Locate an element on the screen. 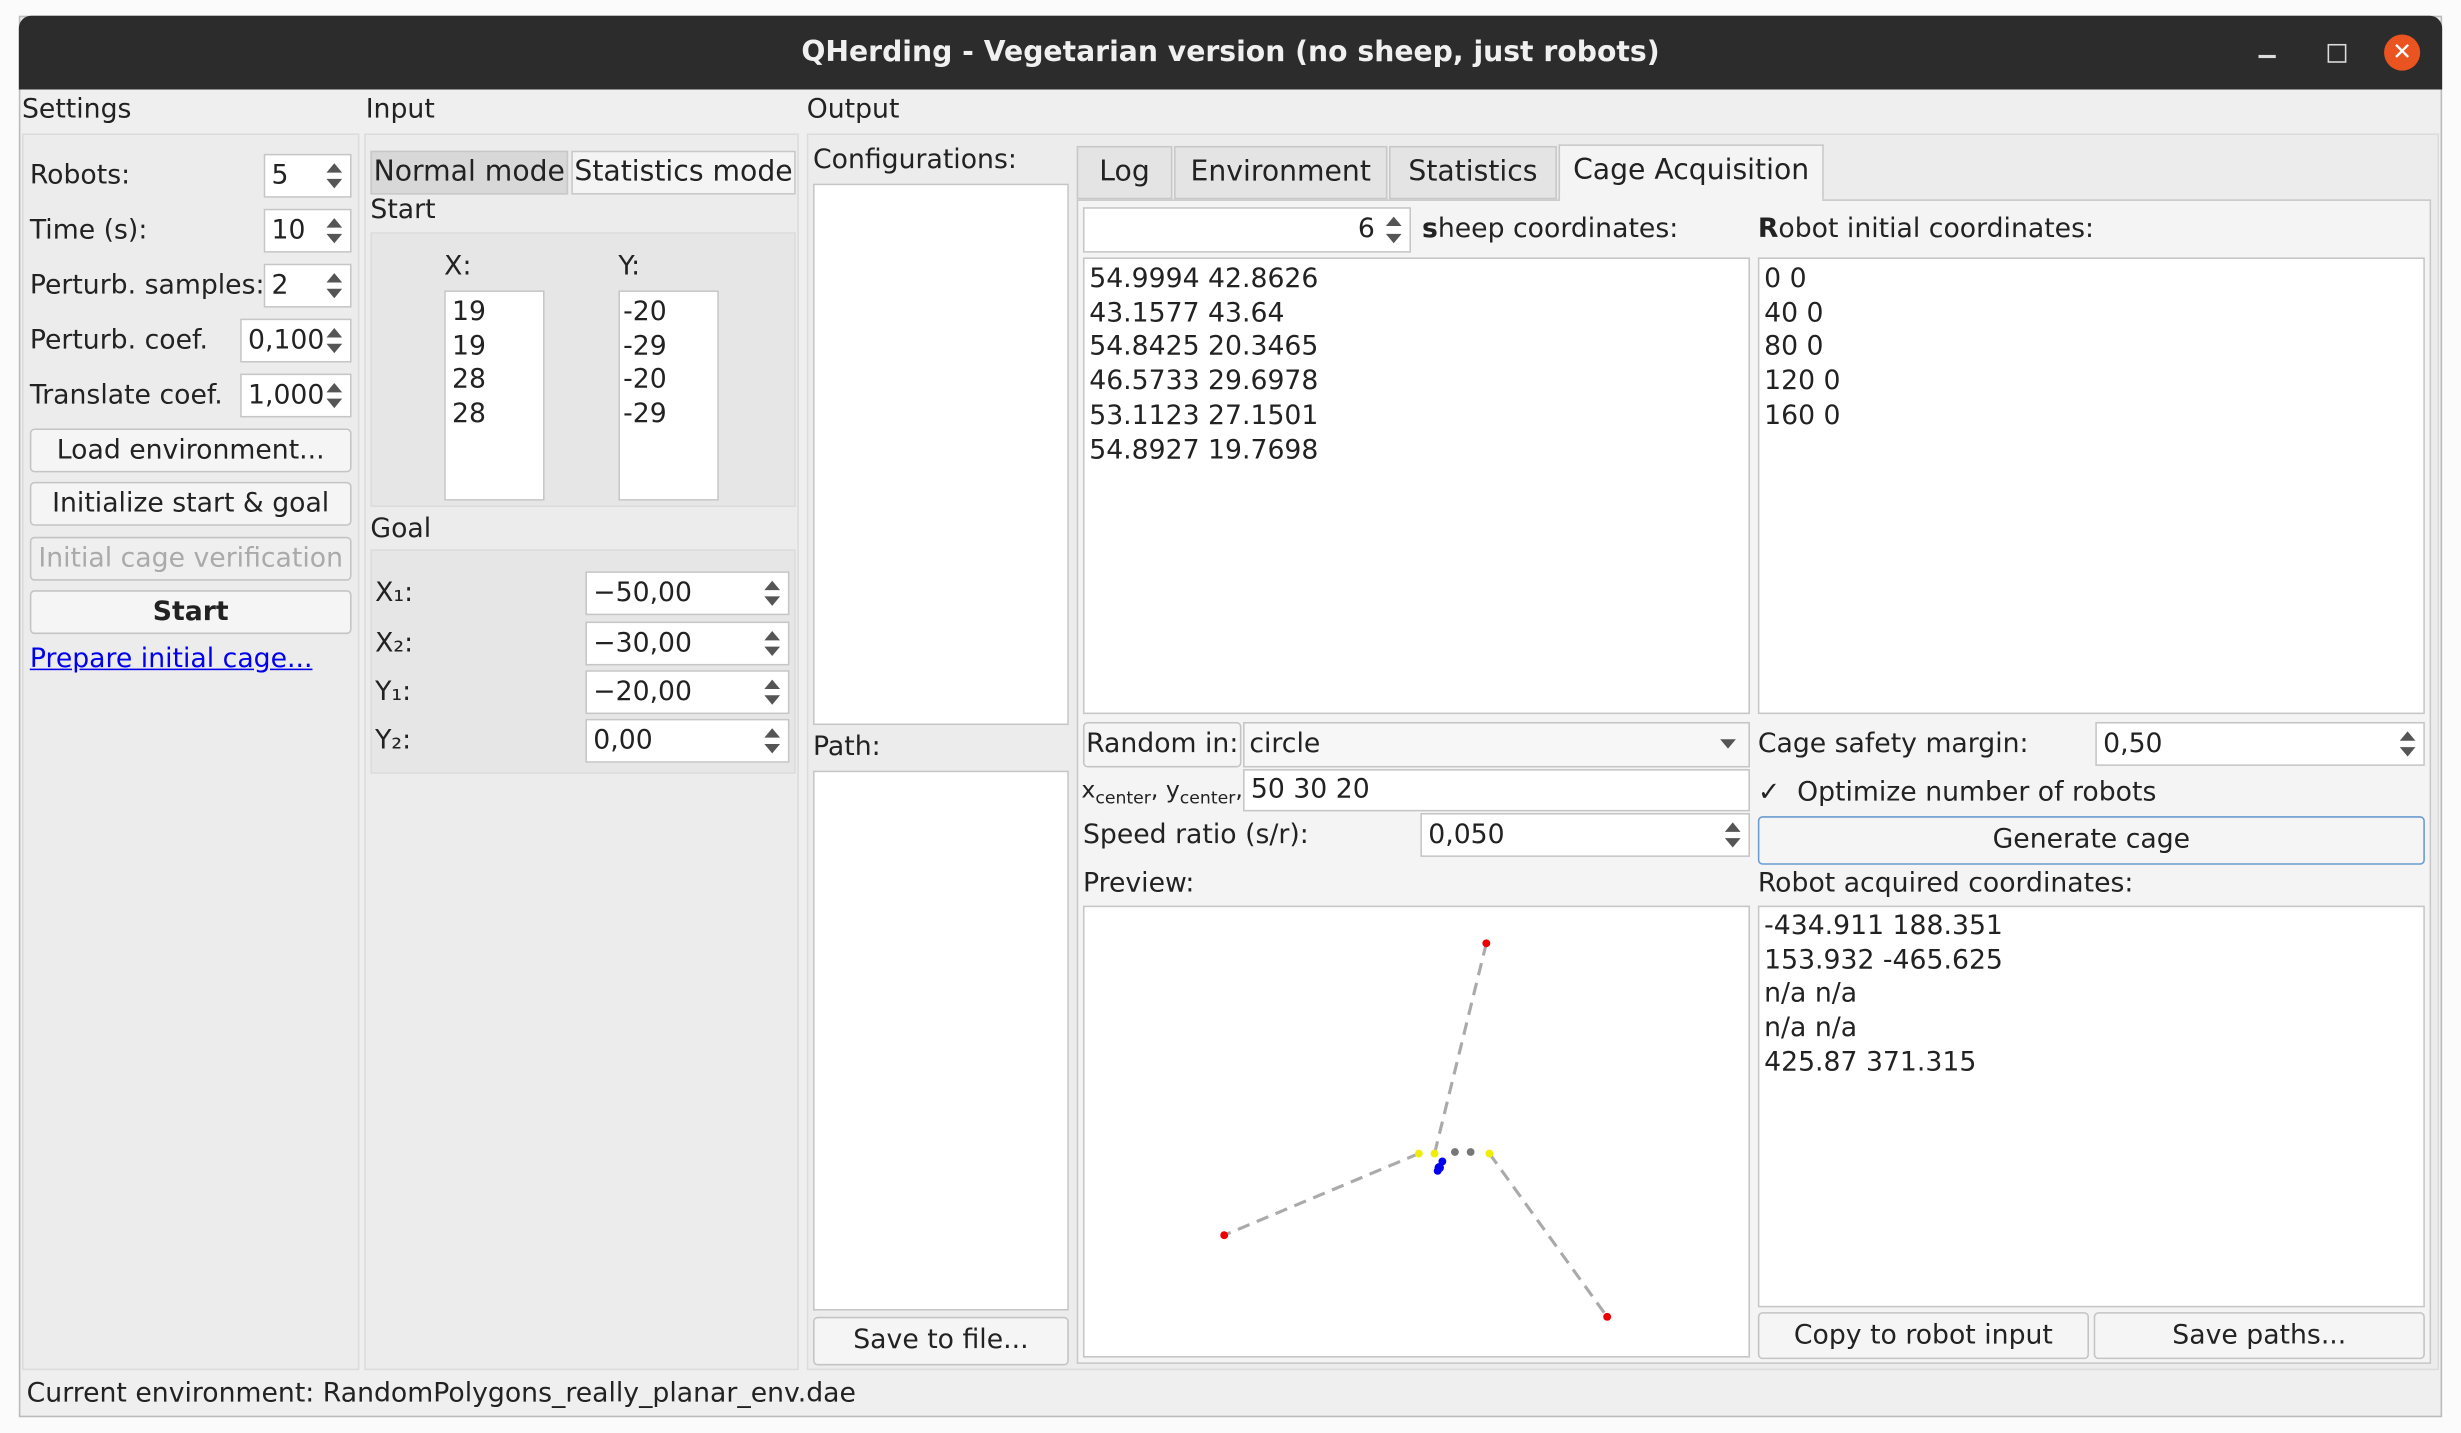  spin-value: 10 is located at coordinates (288, 231).